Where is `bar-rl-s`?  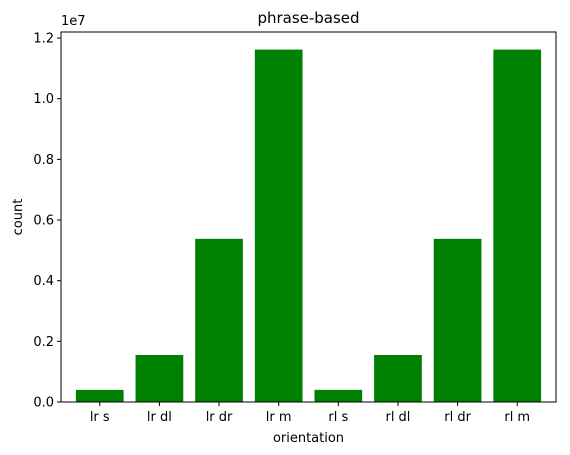
bar-rl-s is located at coordinates (338, 396).